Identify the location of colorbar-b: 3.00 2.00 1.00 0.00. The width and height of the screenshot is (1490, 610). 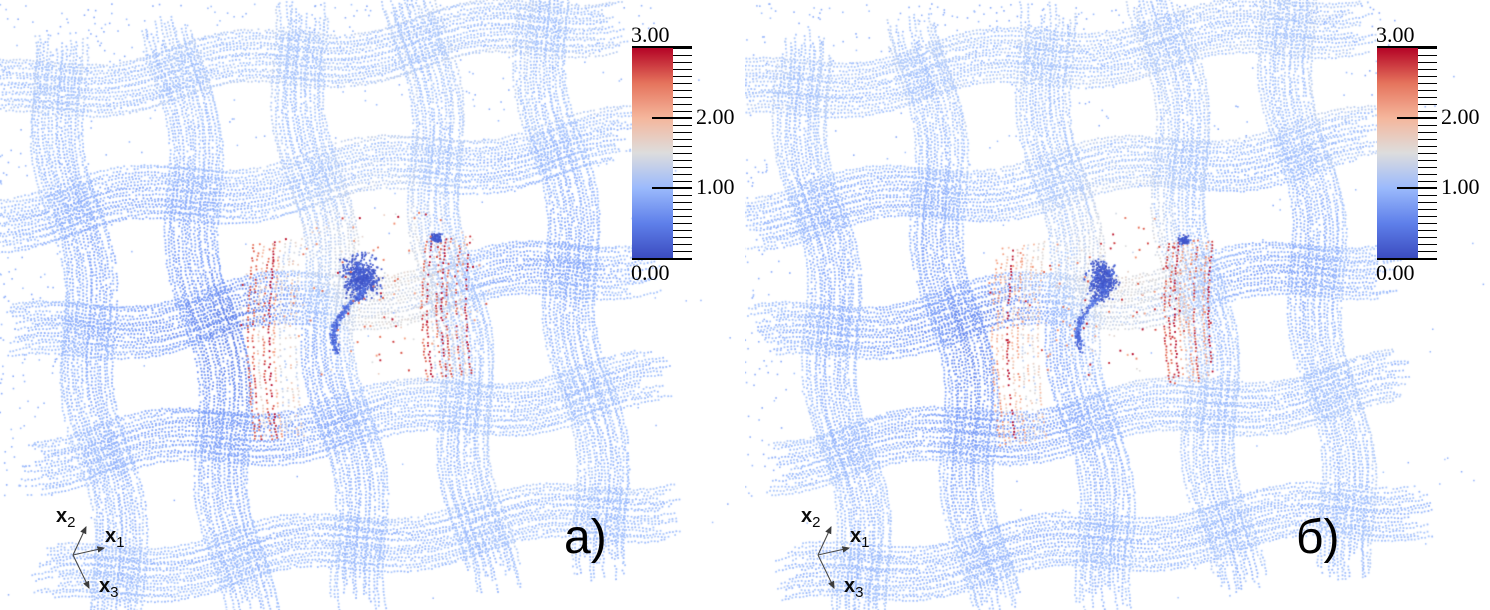
(1432, 153).